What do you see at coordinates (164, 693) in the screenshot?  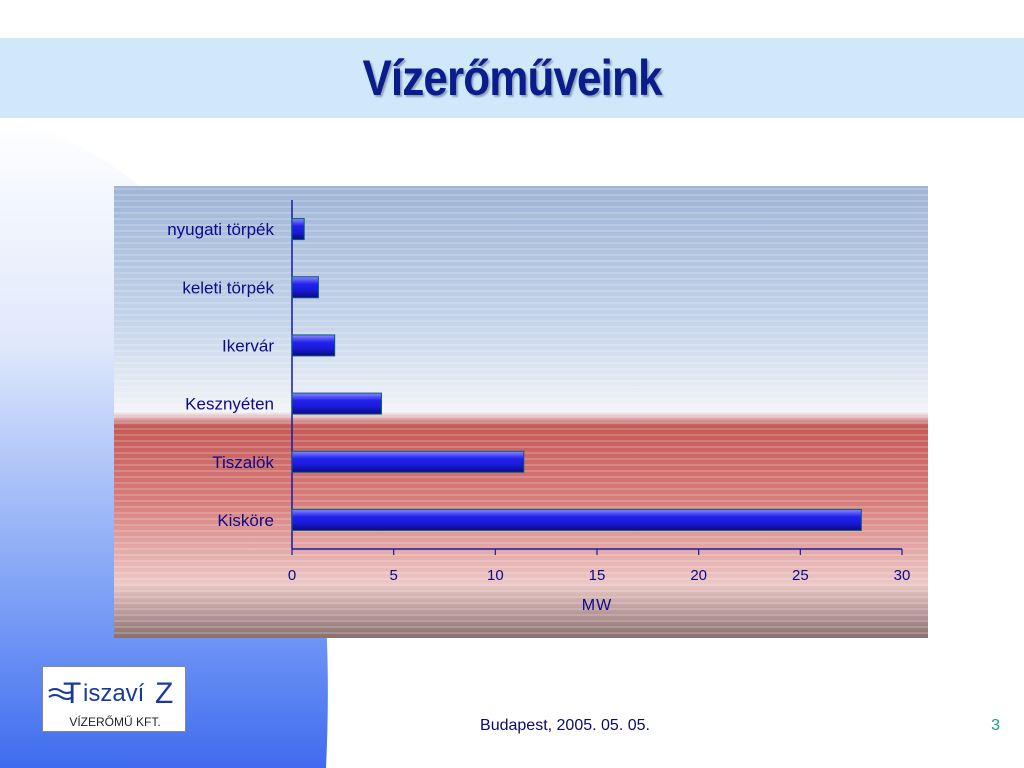 I see `svg-text: Z` at bounding box center [164, 693].